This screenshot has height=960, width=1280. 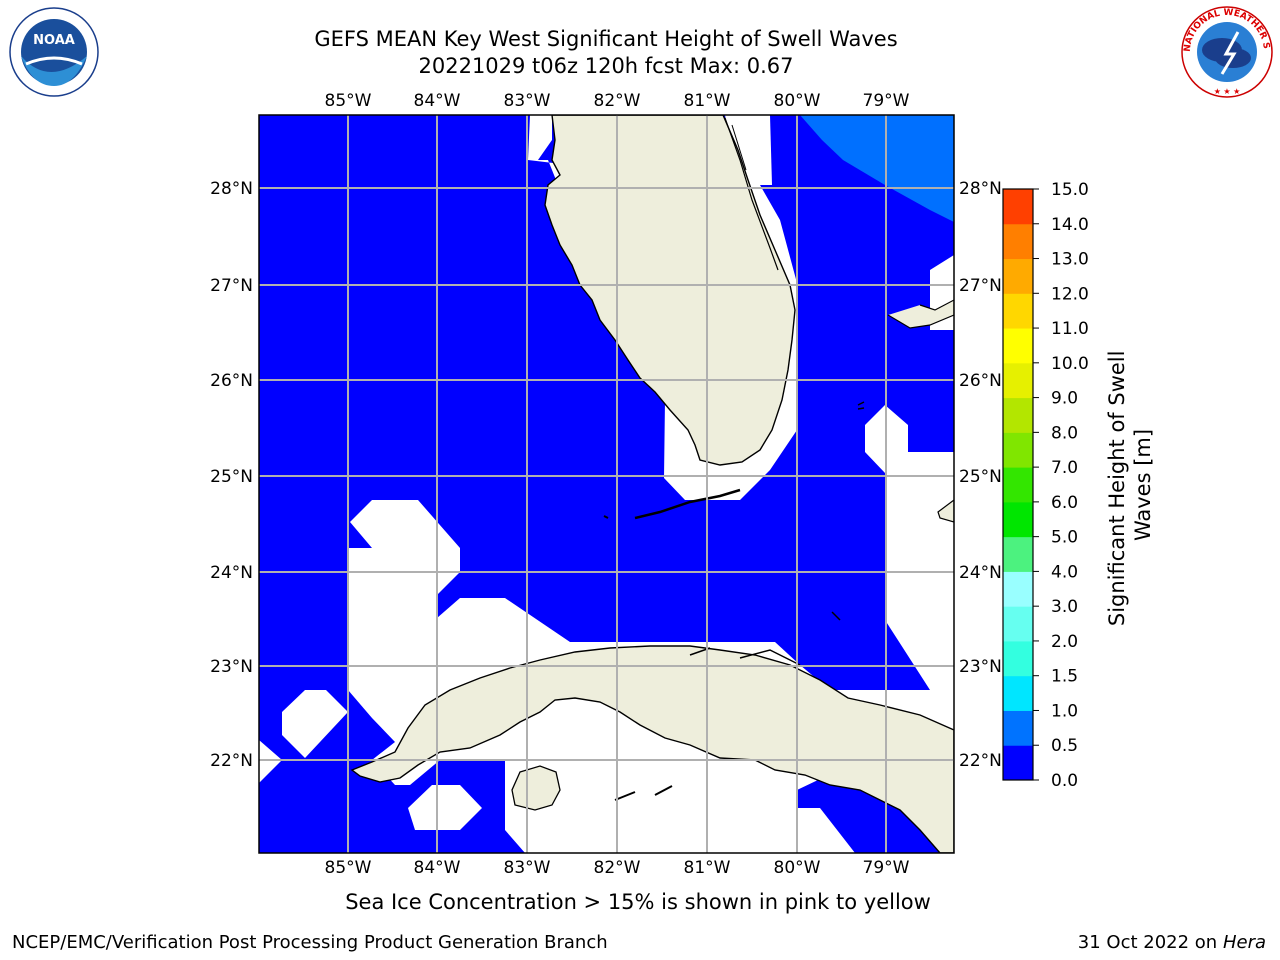 What do you see at coordinates (1064, 746) in the screenshot?
I see `colorbar-tick-label: 0.5` at bounding box center [1064, 746].